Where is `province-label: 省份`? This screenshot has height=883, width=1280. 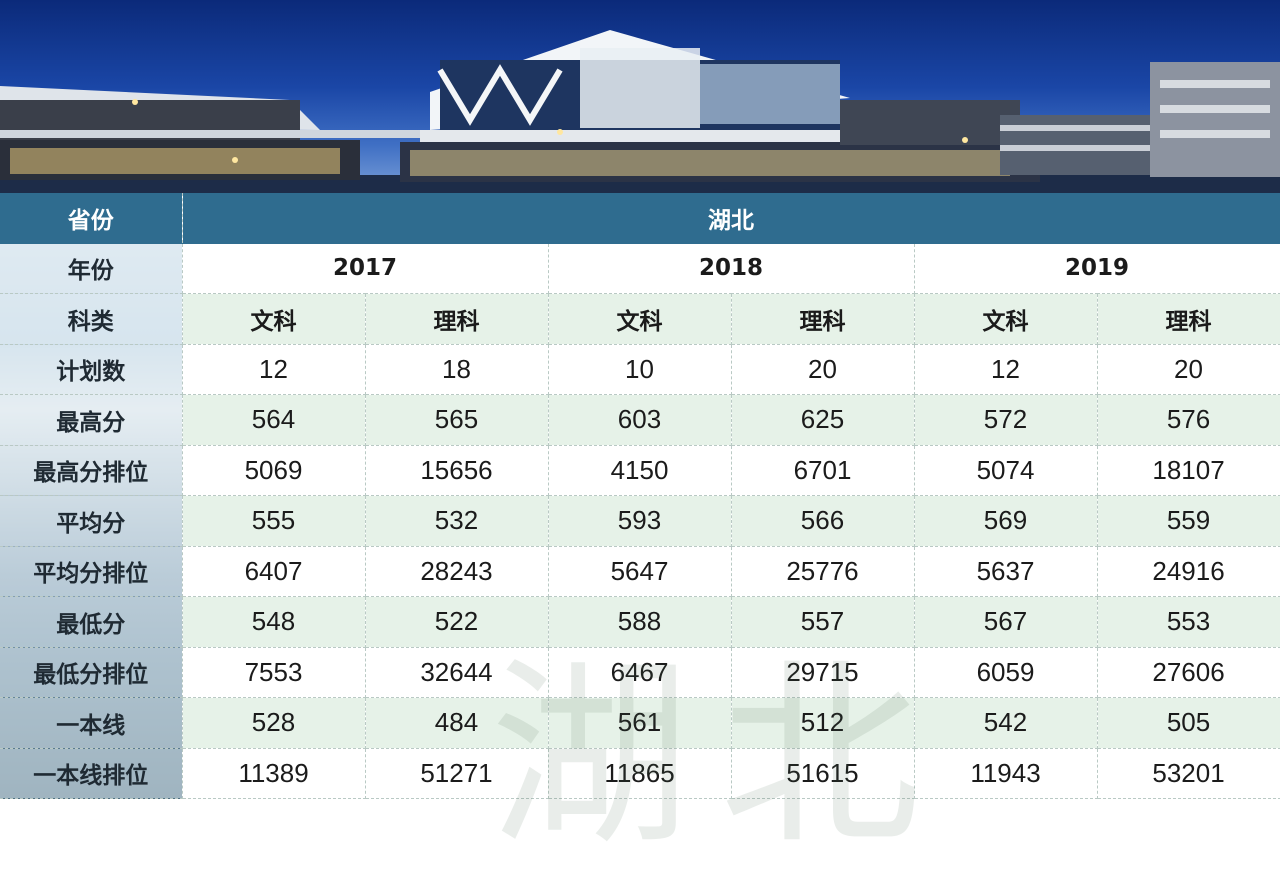
province-label: 省份 is located at coordinates (91, 218).